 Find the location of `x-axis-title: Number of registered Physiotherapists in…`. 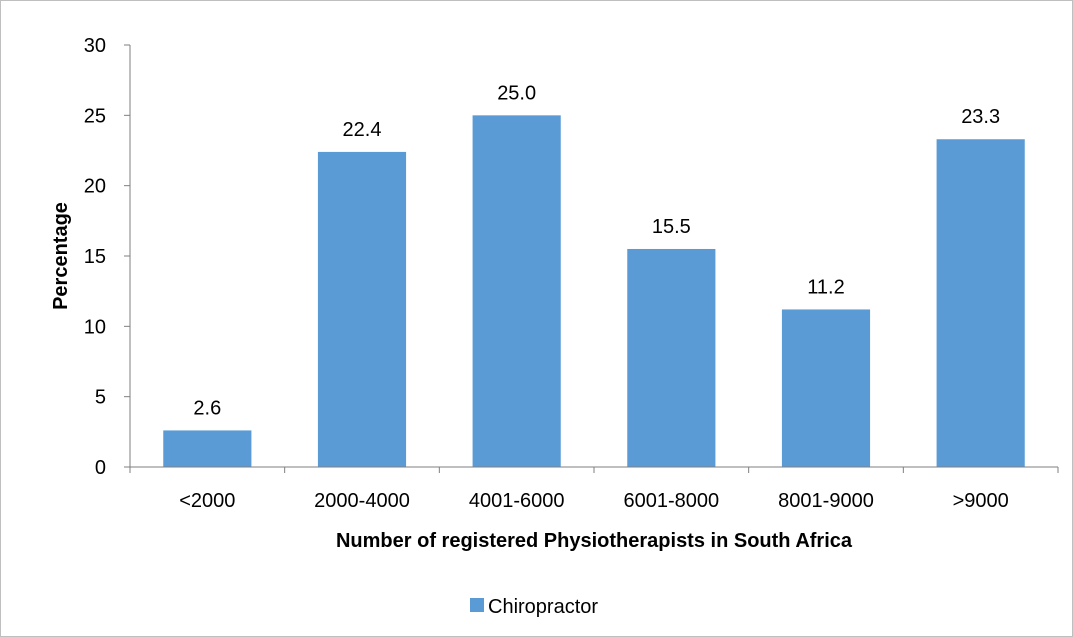

x-axis-title: Number of registered Physiotherapists in… is located at coordinates (594, 541).